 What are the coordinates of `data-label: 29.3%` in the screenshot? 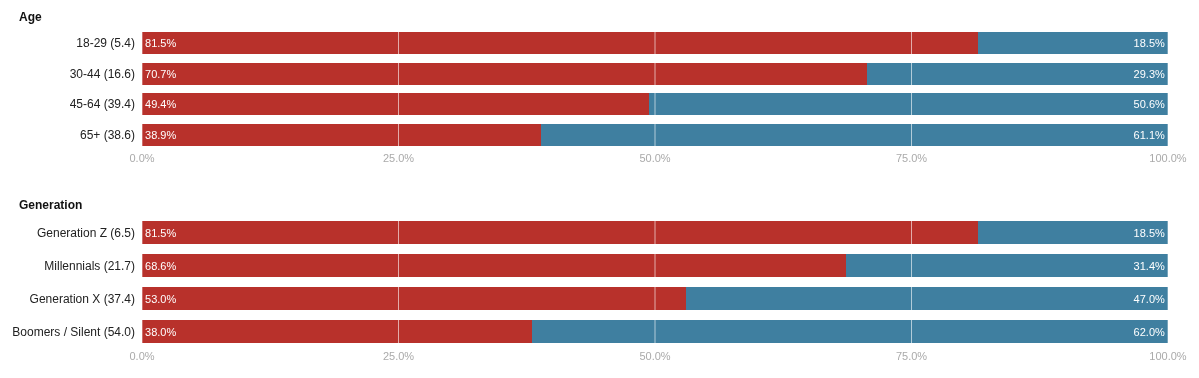 It's located at (1149, 73).